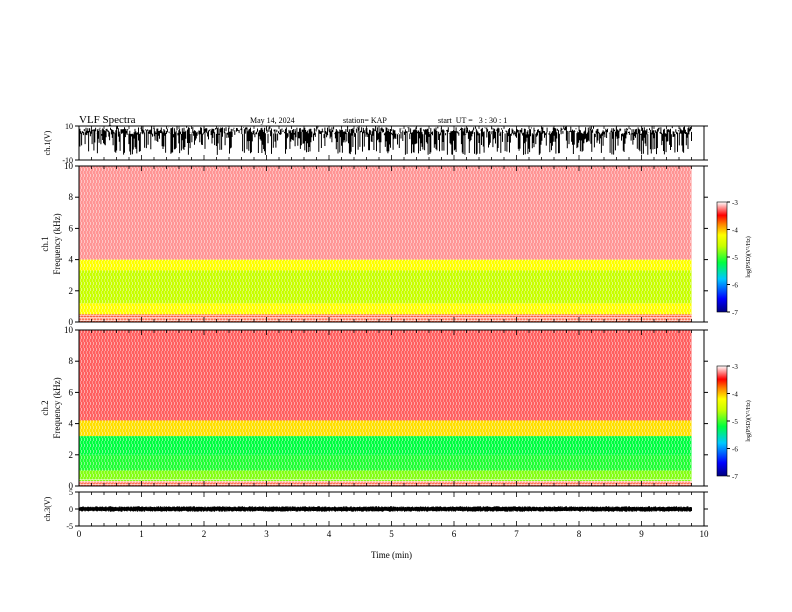 The image size is (792, 612). What do you see at coordinates (391, 555) in the screenshot?
I see `x-axis-label: Time (min)` at bounding box center [391, 555].